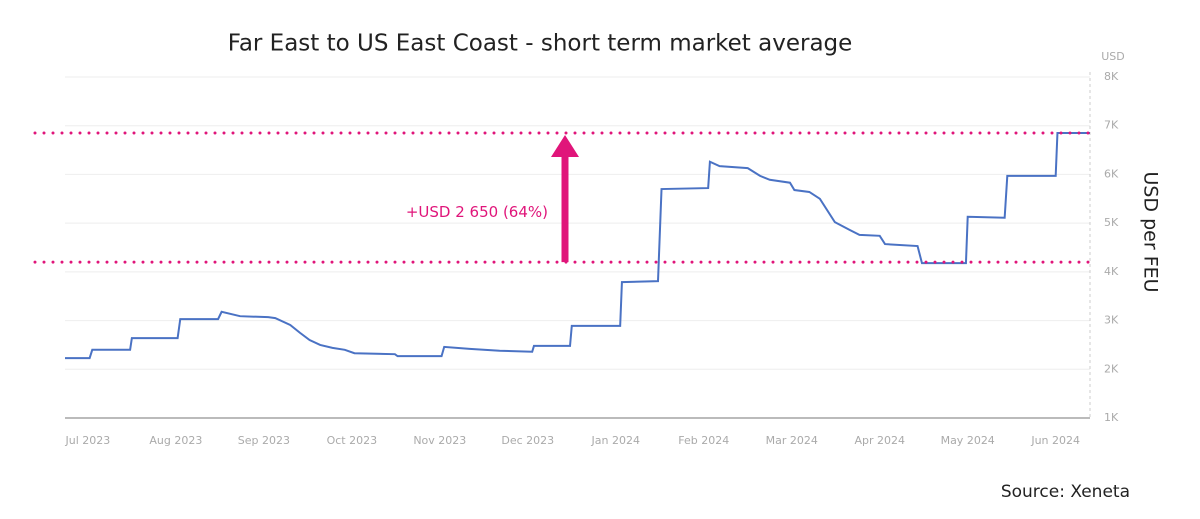 This screenshot has width=1200, height=519. What do you see at coordinates (703, 440) in the screenshot?
I see `x-tick-label: Feb 2024` at bounding box center [703, 440].